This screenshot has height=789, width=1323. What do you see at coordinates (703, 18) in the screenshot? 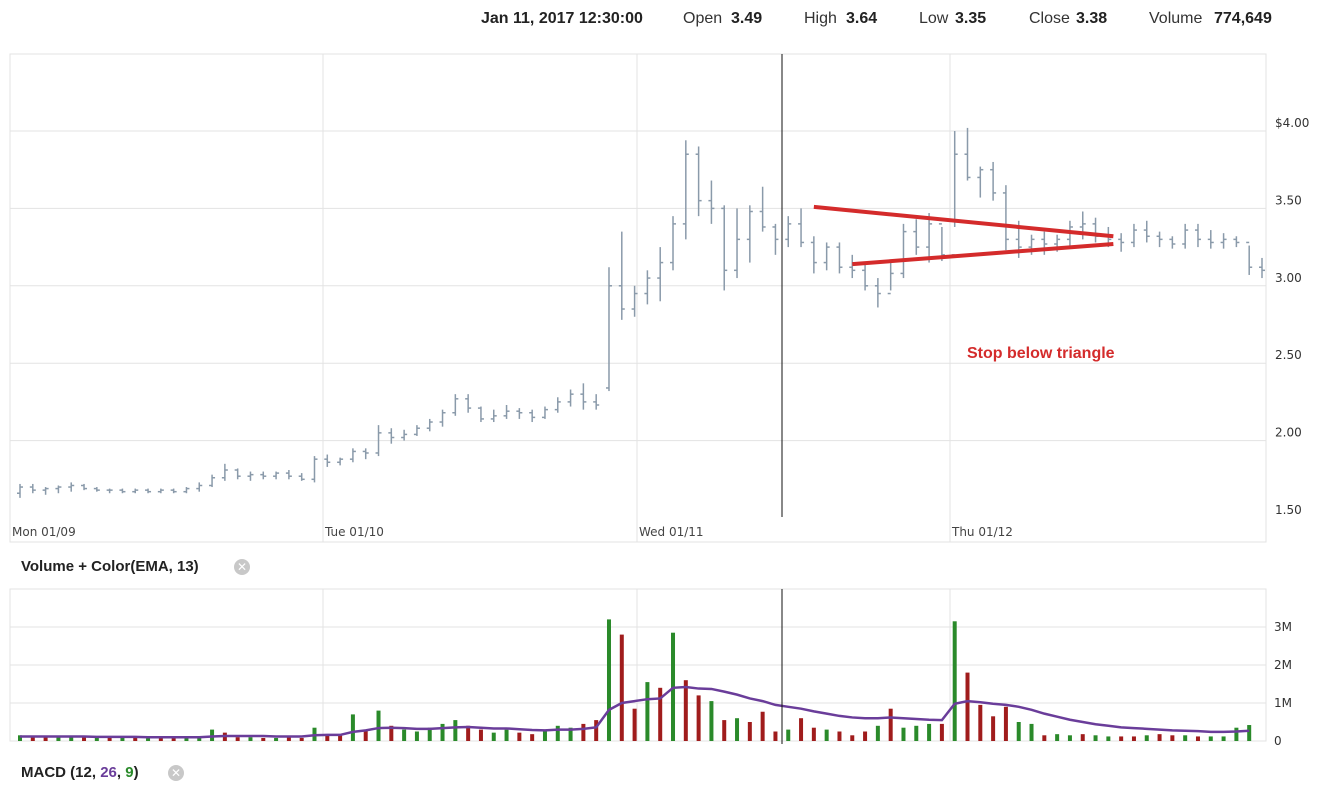
I see `open-label: Open` at bounding box center [703, 18].